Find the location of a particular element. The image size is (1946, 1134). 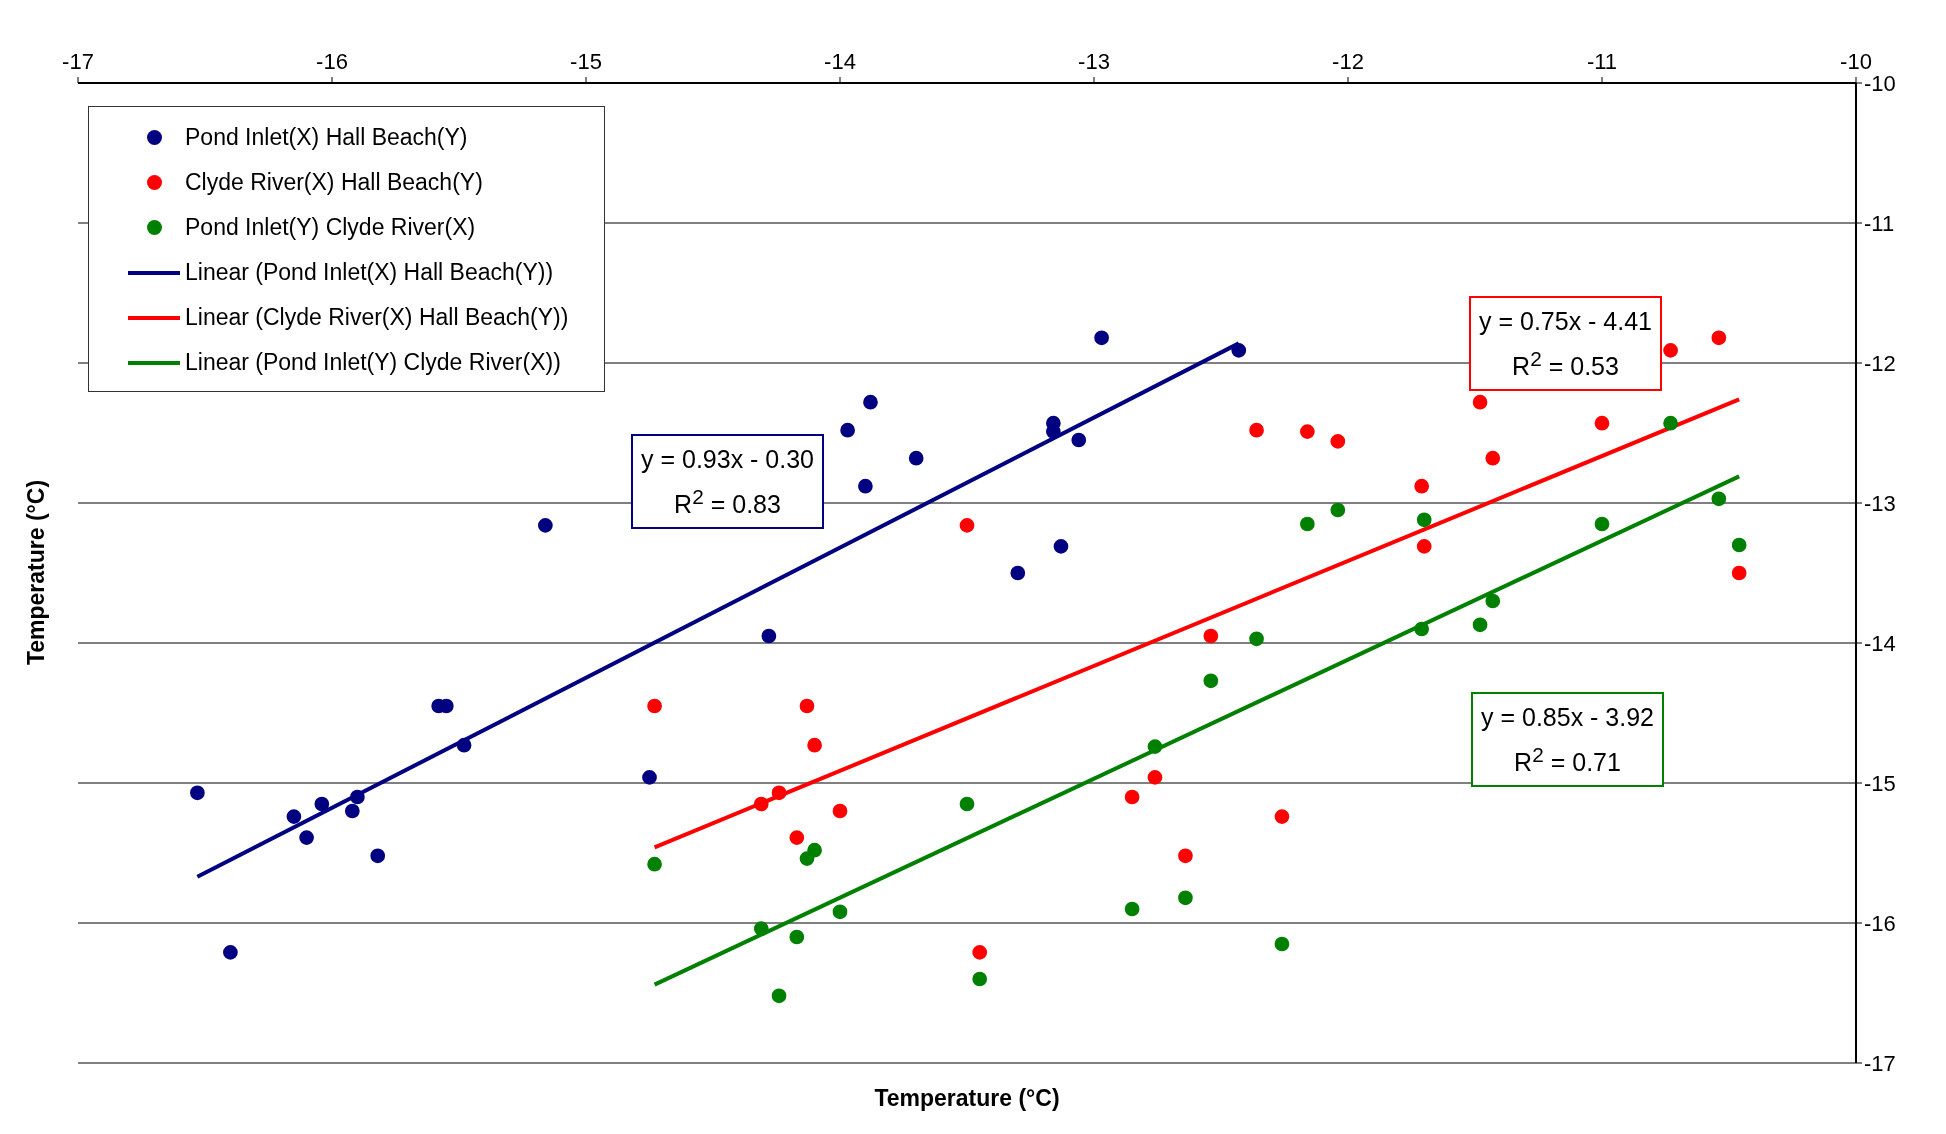

y-tick-label: -11 is located at coordinates (1879, 223).